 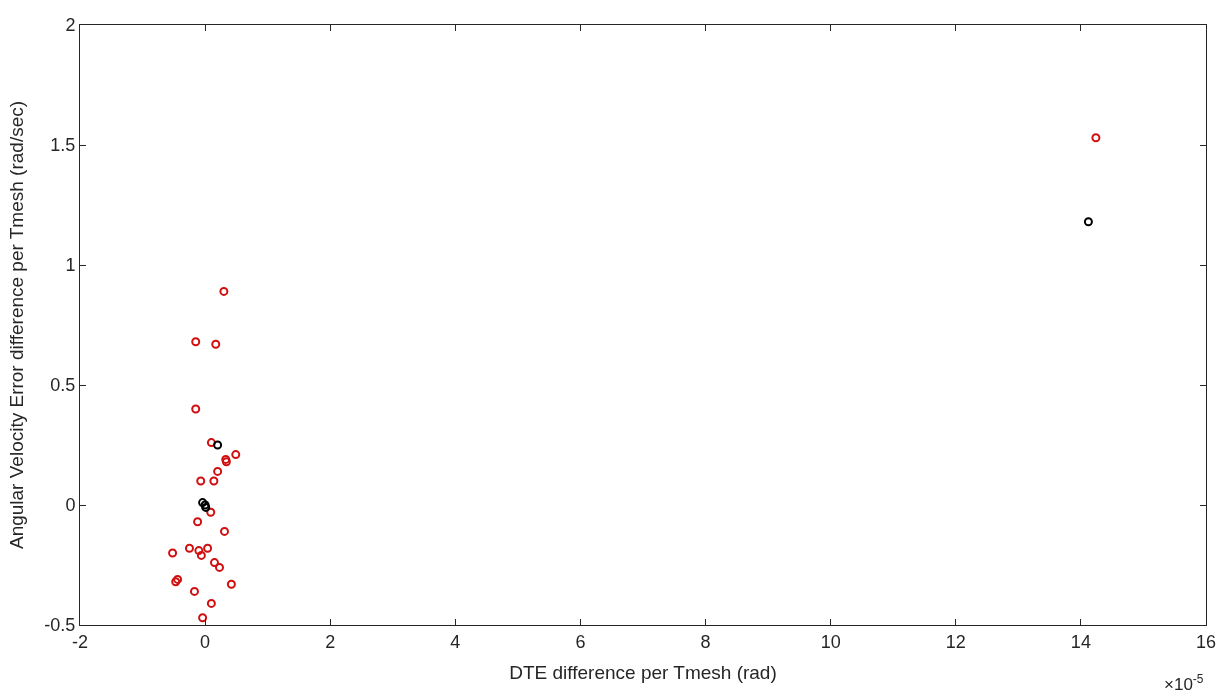 I want to click on y-tick-label: 0.5, so click(x=63, y=385).